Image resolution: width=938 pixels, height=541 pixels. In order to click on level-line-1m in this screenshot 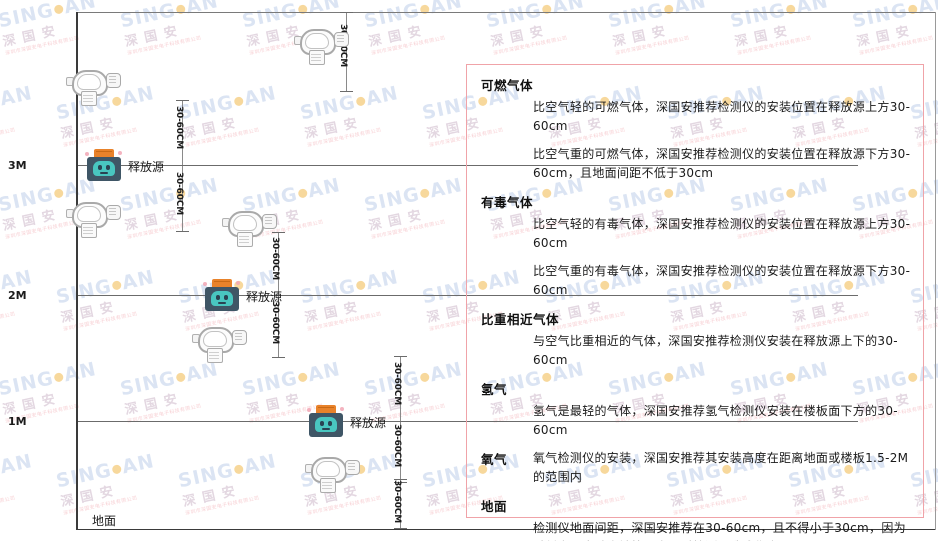, I will do `click(468, 421)`.